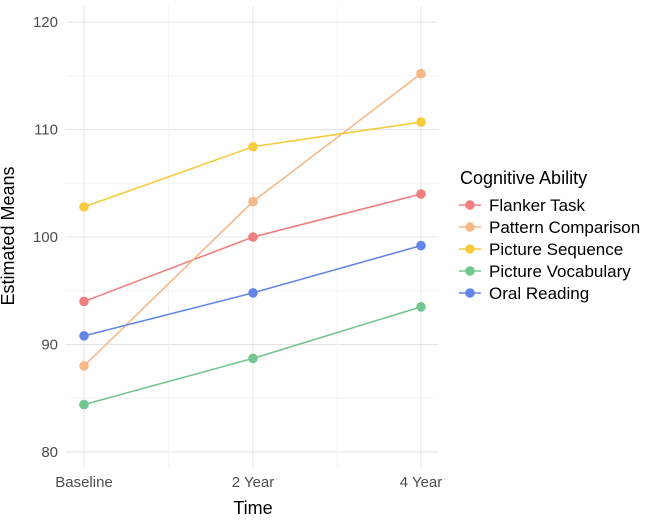 The height and width of the screenshot is (522, 669). I want to click on legend-label: Picture Vocabulary, so click(560, 271).